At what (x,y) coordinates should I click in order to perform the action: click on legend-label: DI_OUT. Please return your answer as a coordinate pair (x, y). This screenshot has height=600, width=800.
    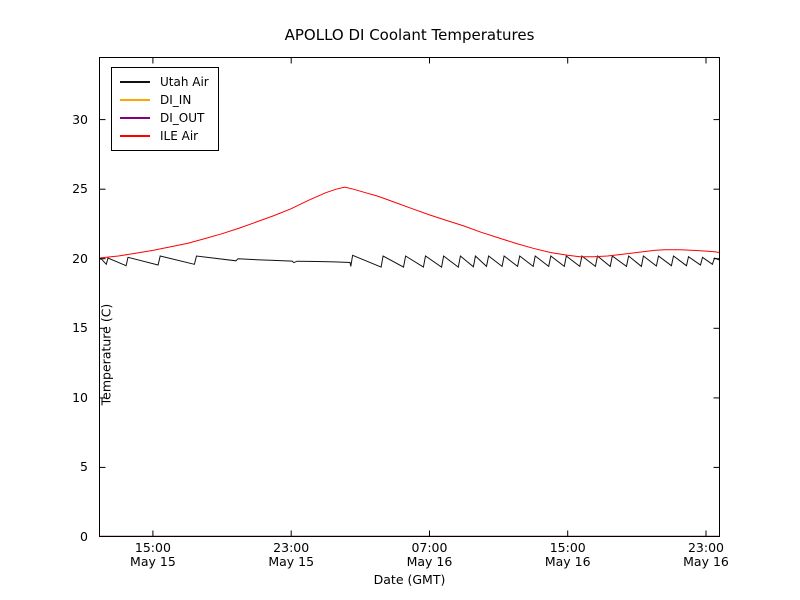
    Looking at the image, I should click on (182, 118).